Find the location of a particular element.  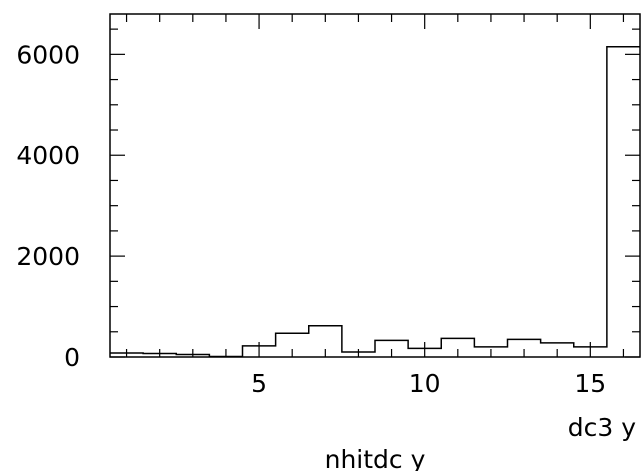

y-tick-label: 4000 is located at coordinates (48, 155).